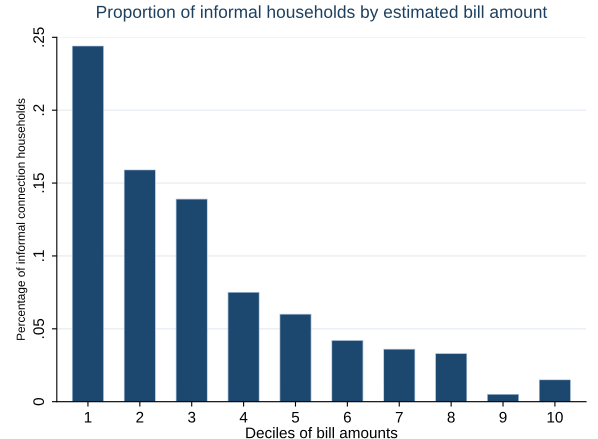 The image size is (598, 439). What do you see at coordinates (192, 417) in the screenshot?
I see `x-tick-label: 3` at bounding box center [192, 417].